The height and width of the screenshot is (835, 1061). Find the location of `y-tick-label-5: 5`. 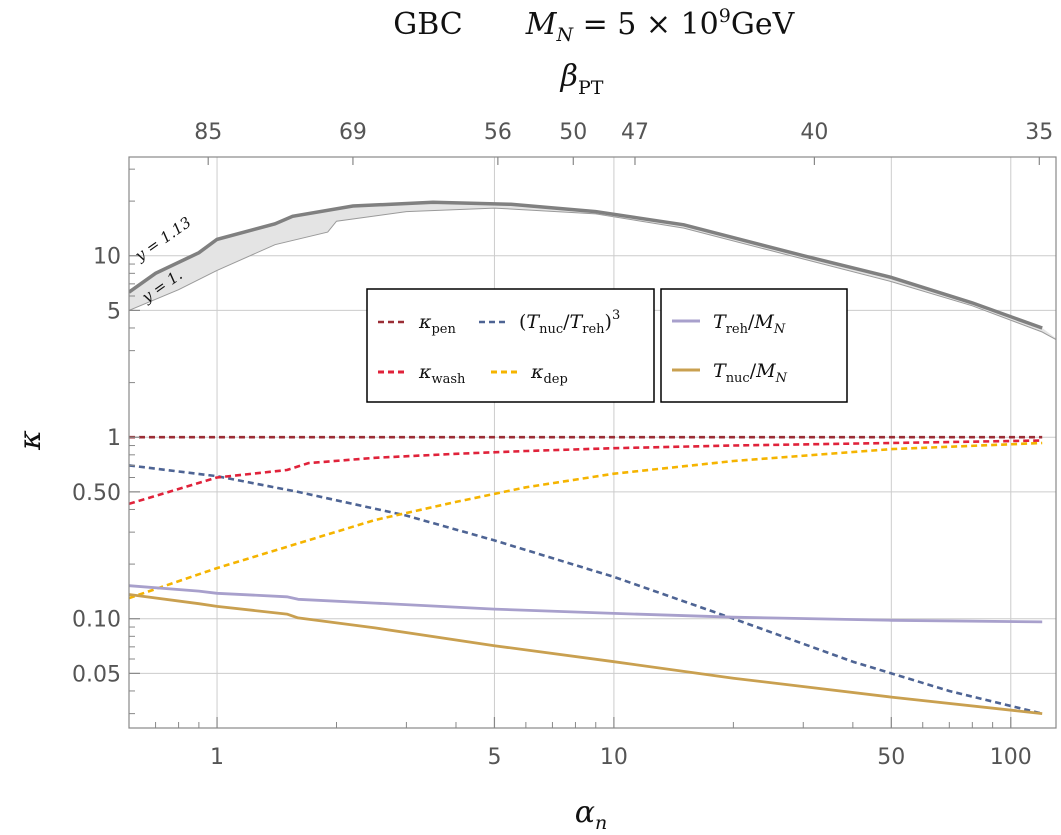

y-tick-label-5: 5 is located at coordinates (114, 311).